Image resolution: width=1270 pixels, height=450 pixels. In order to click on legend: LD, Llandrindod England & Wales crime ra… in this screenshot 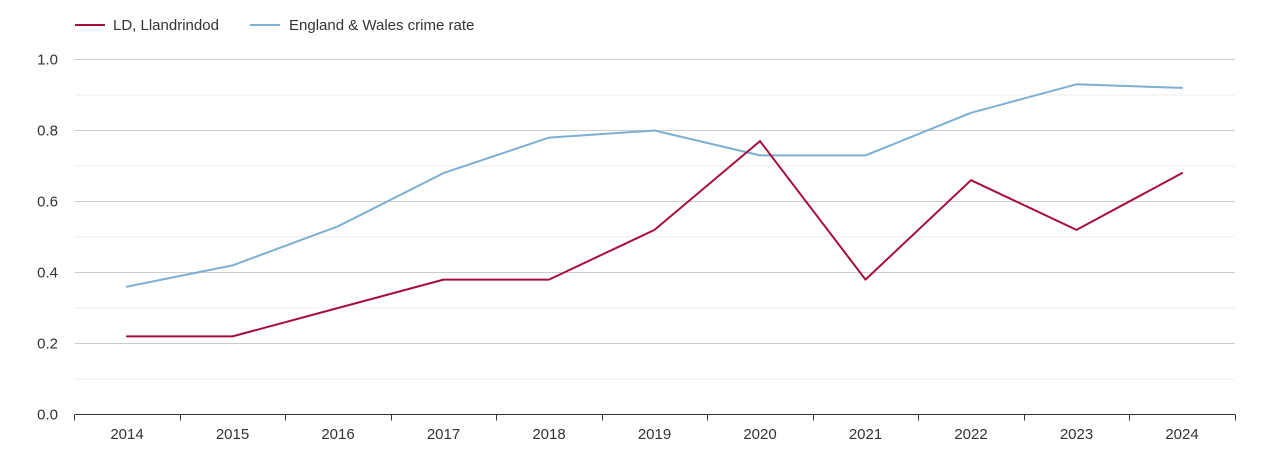, I will do `click(274, 25)`.